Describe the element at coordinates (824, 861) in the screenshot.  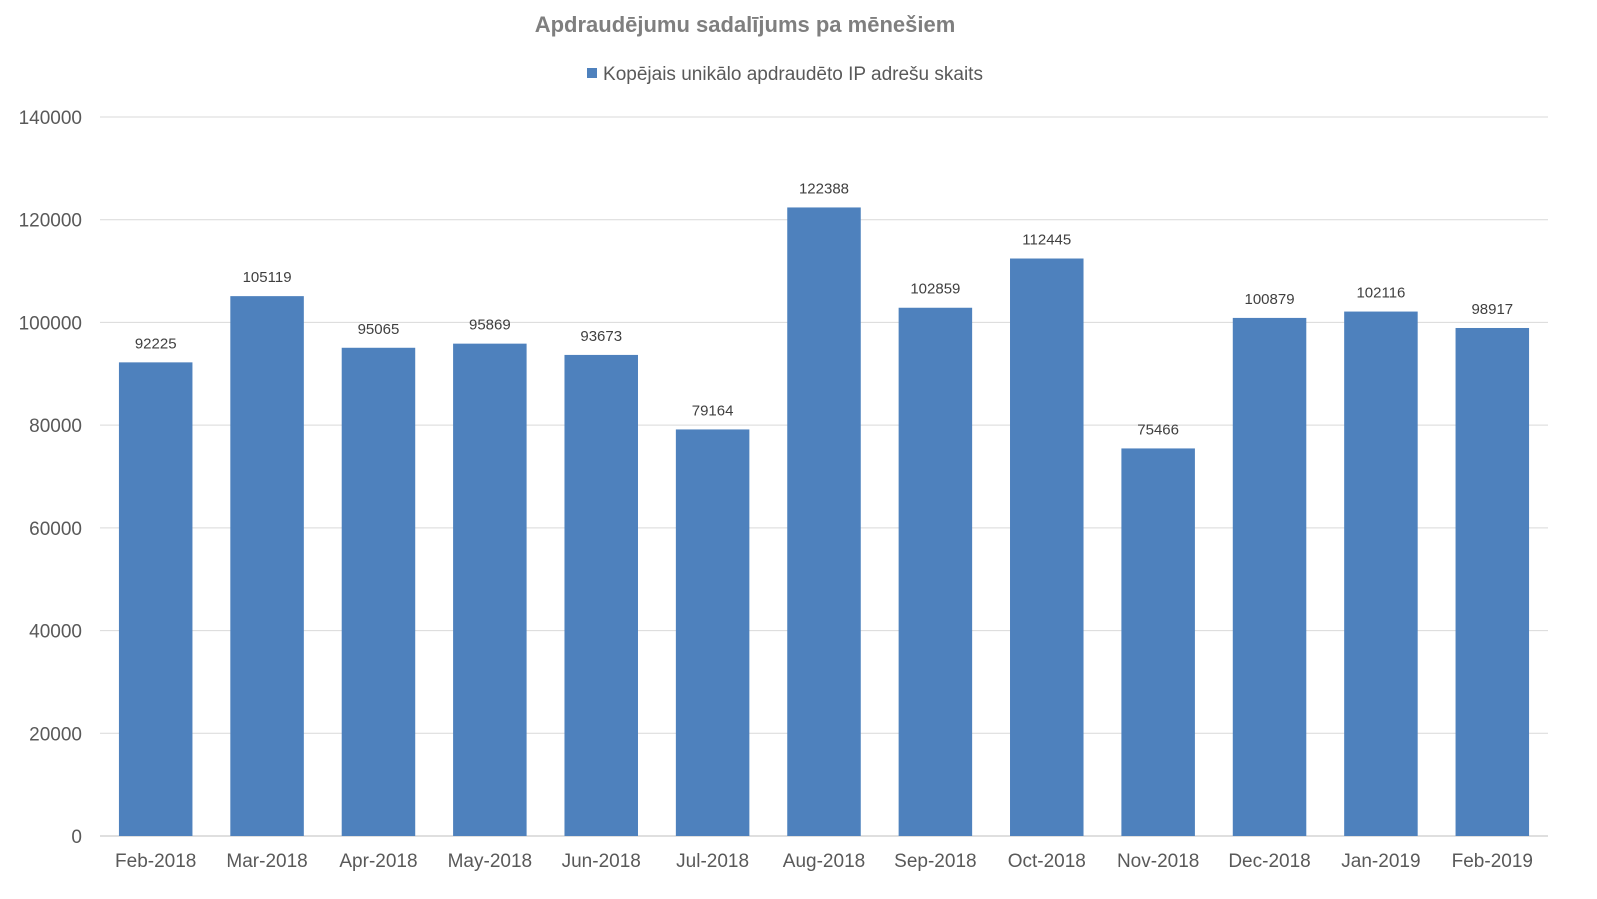
I see `x-tick-label: Aug-2018` at that location.